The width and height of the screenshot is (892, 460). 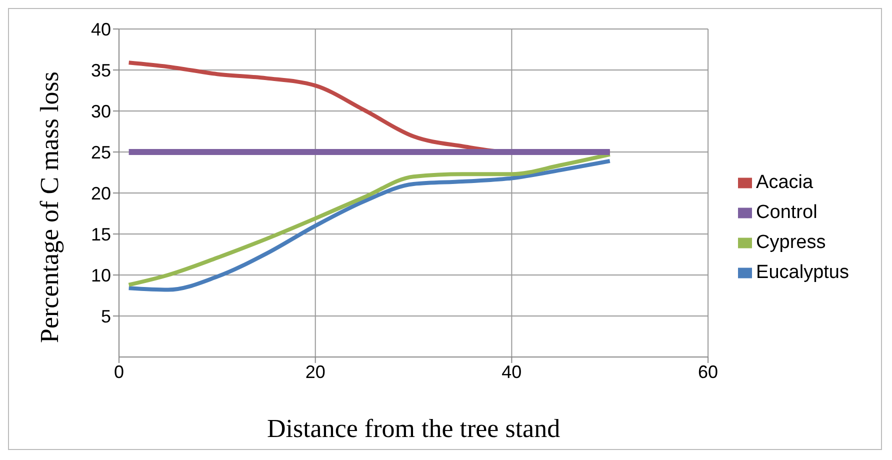 What do you see at coordinates (708, 372) in the screenshot?
I see `x-tick-label: 60` at bounding box center [708, 372].